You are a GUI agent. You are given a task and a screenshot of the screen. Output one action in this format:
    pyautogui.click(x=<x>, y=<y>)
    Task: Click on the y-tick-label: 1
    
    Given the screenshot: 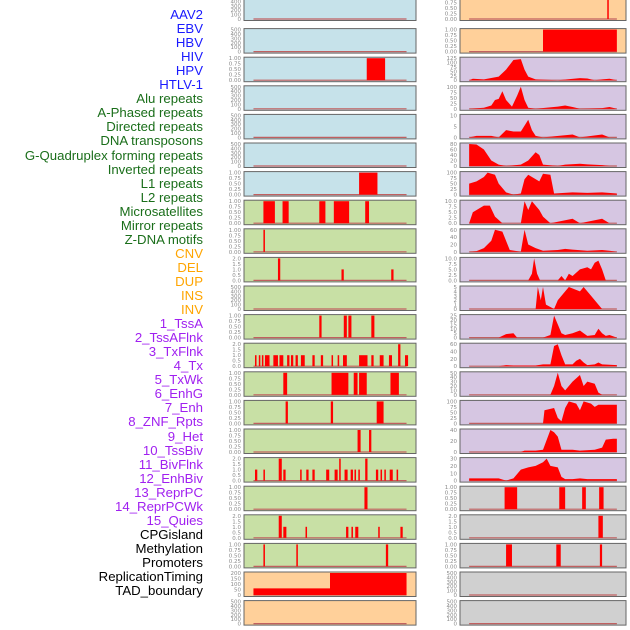 What is the action you would take?
    pyautogui.click(x=456, y=306)
    